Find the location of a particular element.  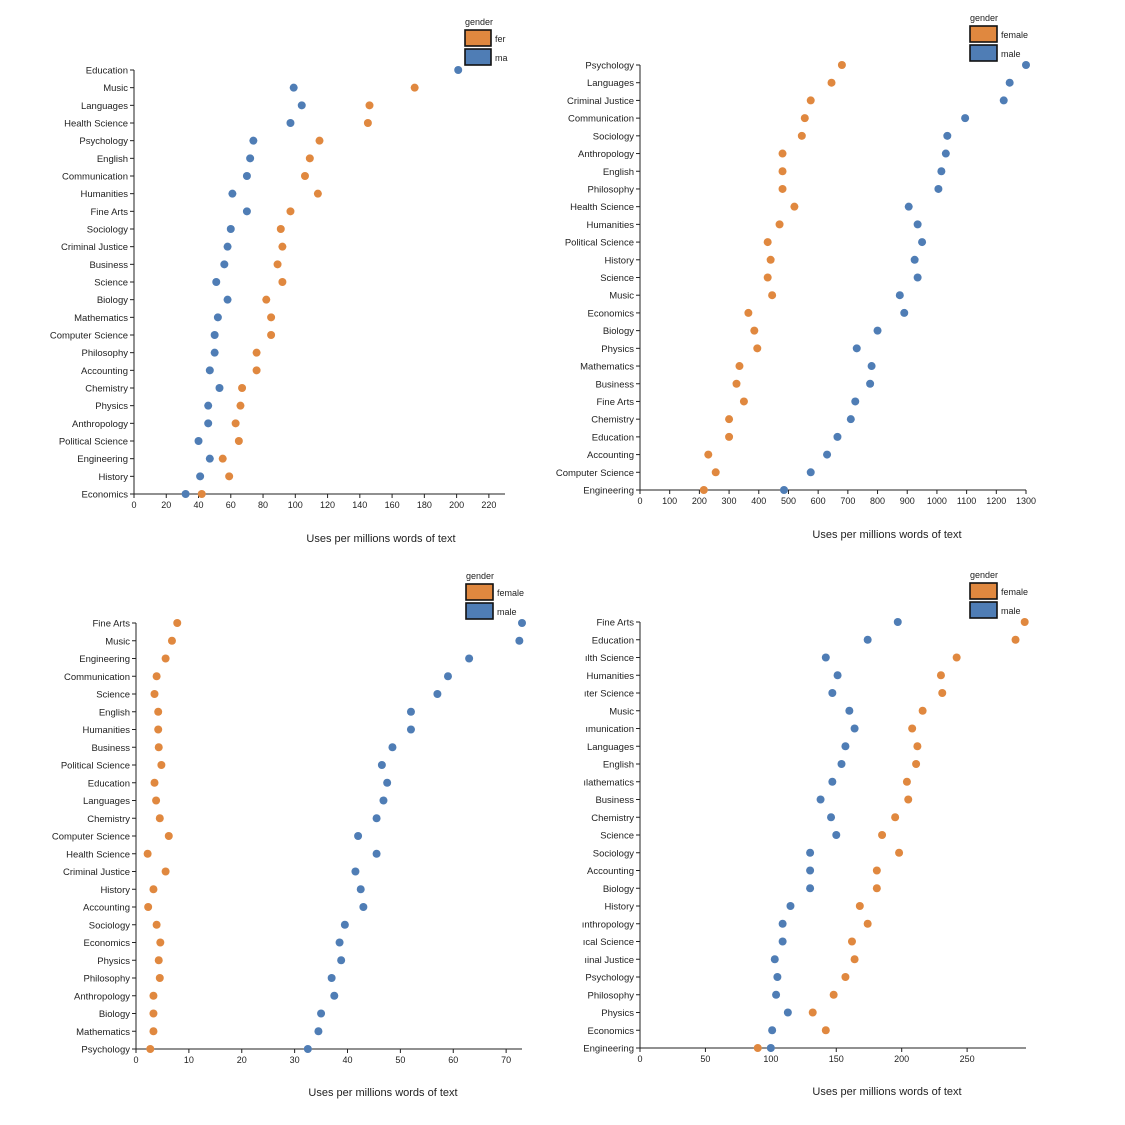

y-tick-label: ıter Science is located at coordinates (609, 694).